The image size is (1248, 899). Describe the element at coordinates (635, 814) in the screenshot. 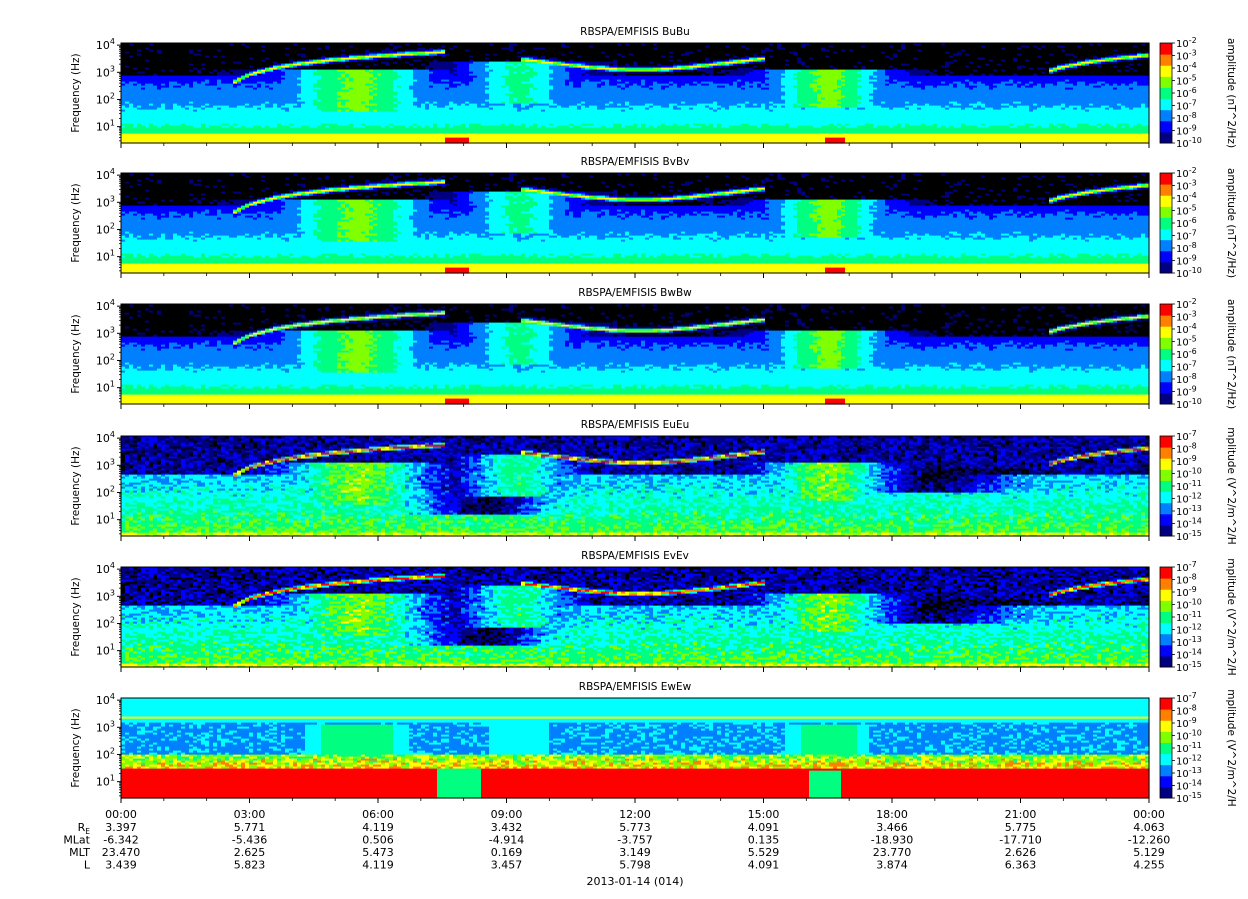

I see `x-tick-label: 12:00` at that location.